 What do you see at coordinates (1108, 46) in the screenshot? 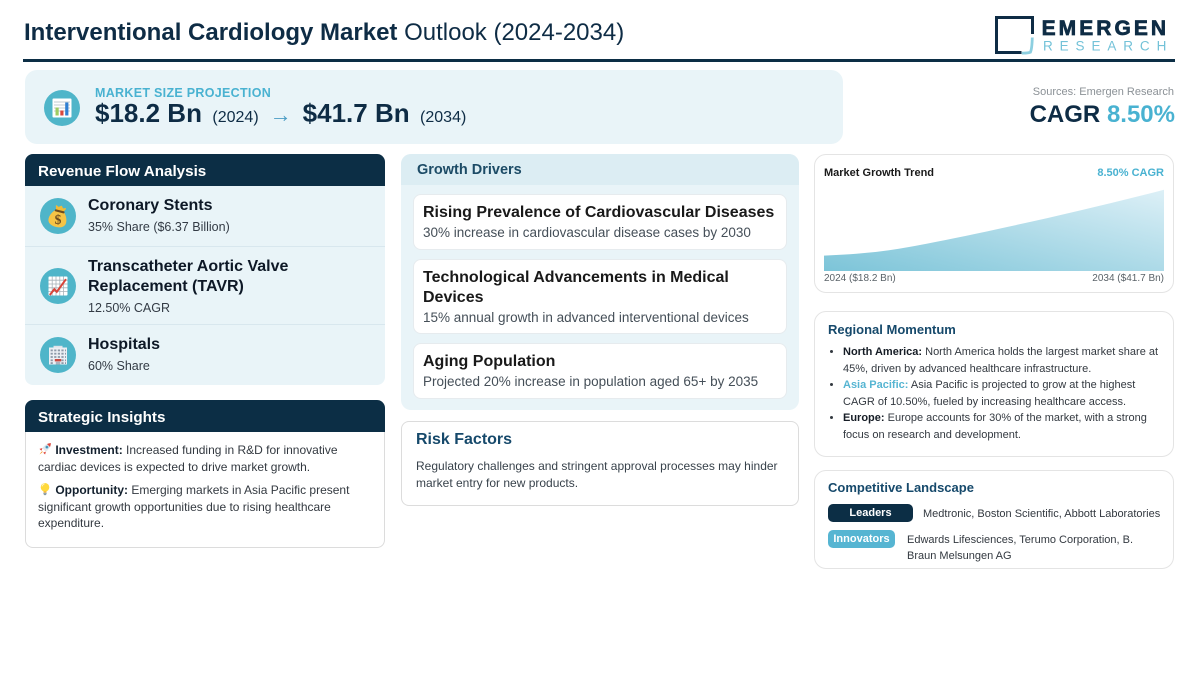
I see `svg-text: RESEARCH` at bounding box center [1108, 46].